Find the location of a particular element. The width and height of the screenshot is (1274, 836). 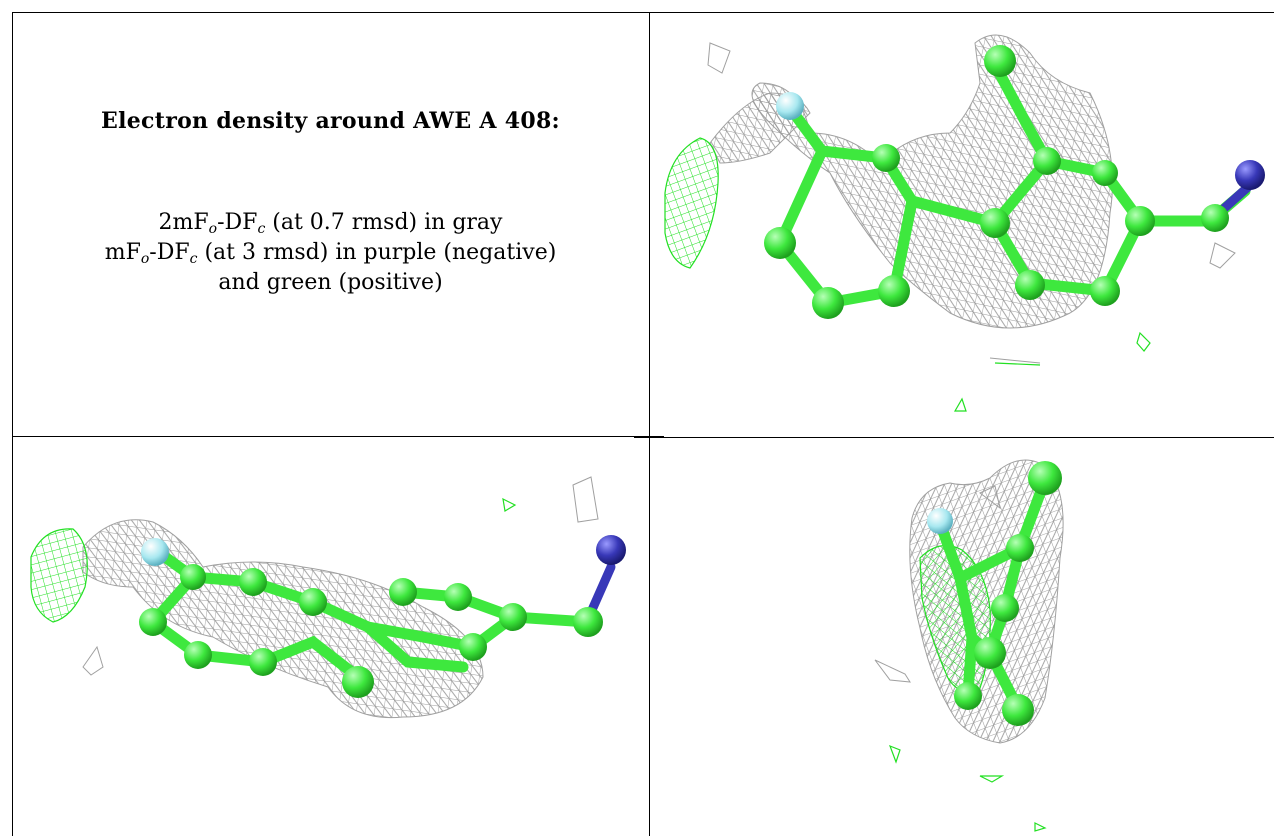

mesh-2fofc-bottom-left is located at coordinates (340, 597).